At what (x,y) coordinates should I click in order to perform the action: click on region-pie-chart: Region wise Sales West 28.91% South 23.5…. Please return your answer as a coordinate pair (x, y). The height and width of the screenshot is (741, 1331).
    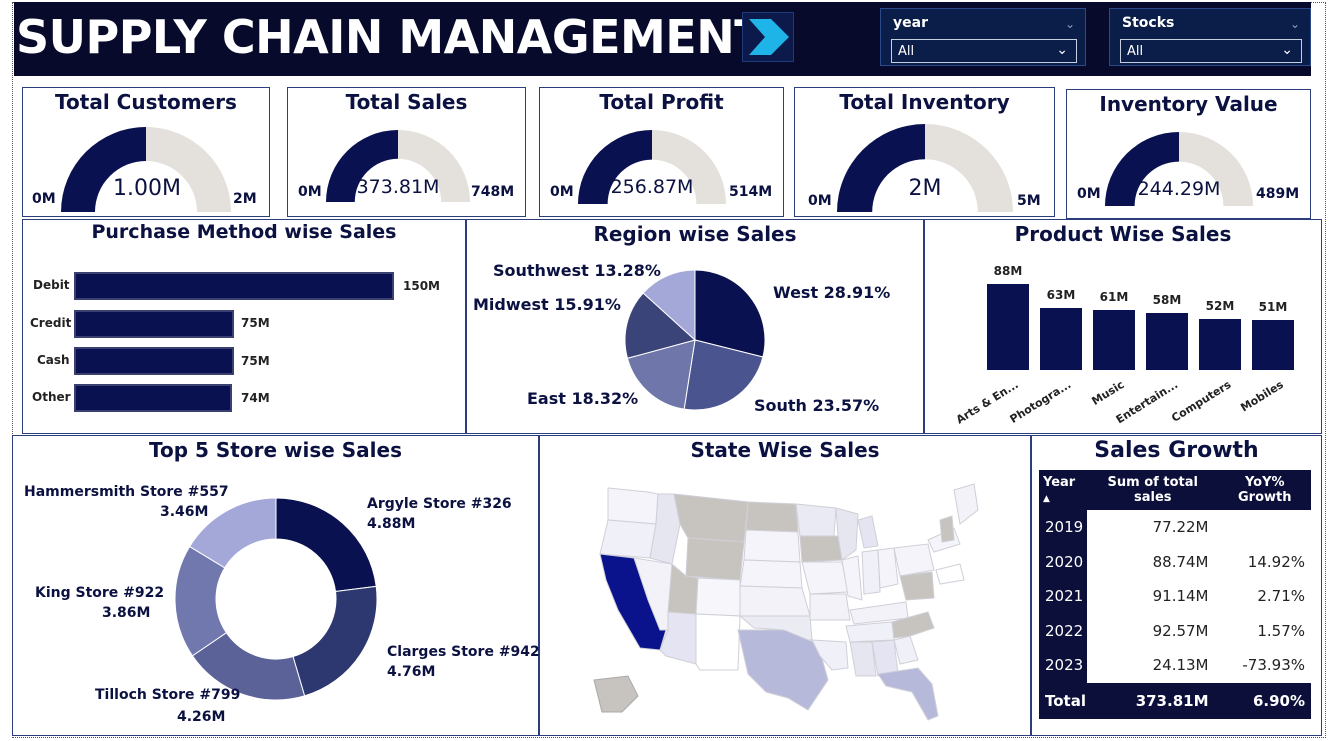
    Looking at the image, I should click on (695, 326).